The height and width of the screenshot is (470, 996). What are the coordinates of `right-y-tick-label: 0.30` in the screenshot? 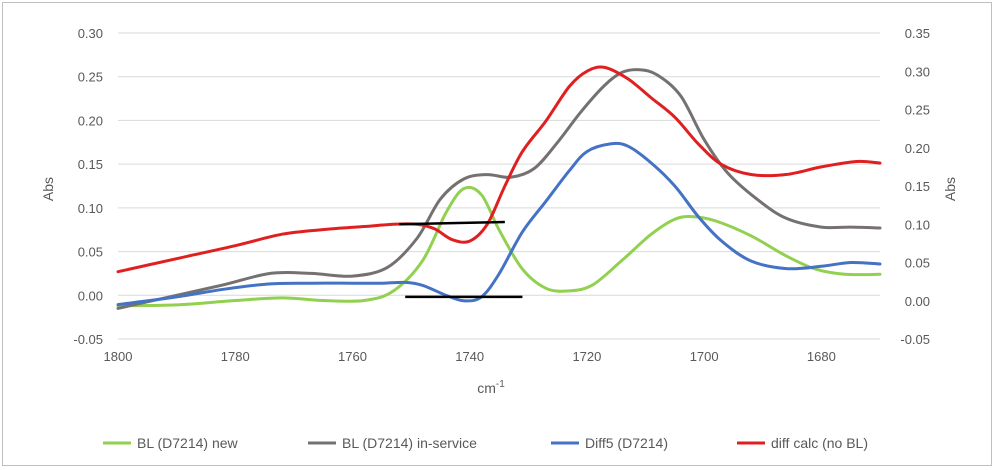 It's located at (917, 71).